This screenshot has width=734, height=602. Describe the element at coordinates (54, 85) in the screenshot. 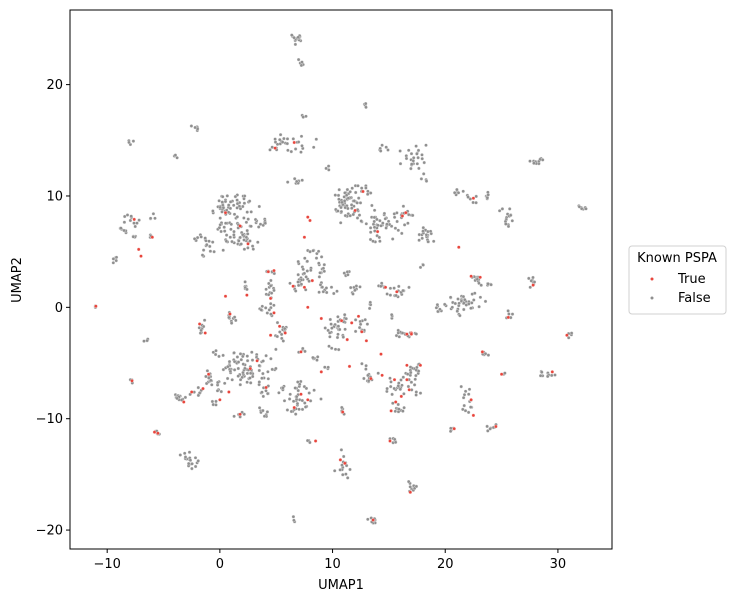

I see `y-tick-label: 20` at that location.